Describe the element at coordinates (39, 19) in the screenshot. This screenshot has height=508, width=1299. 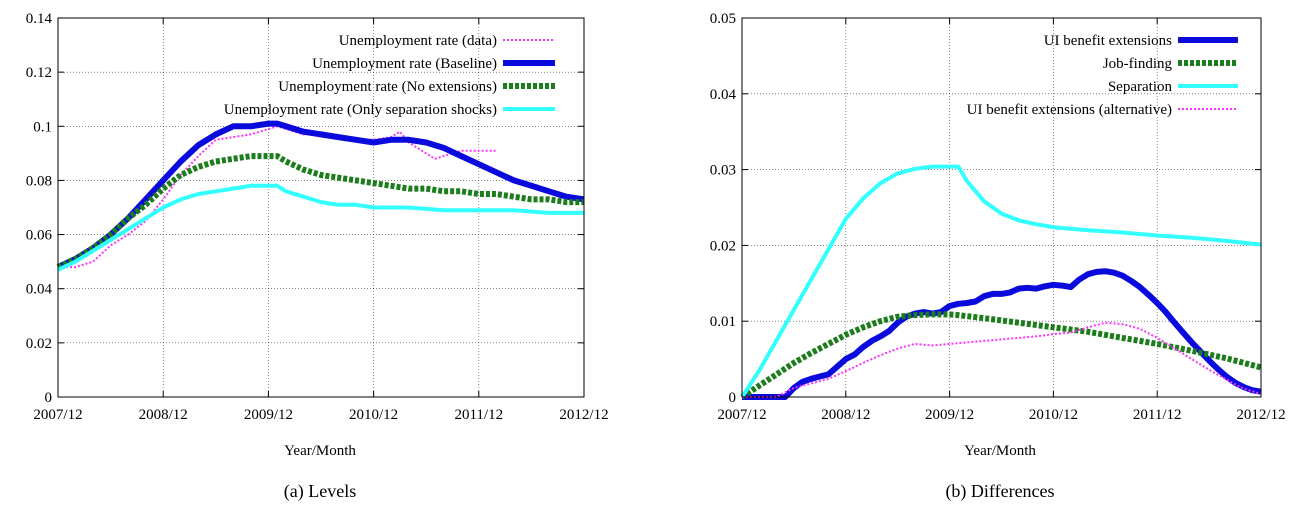
I see `y-tick-label: 0.14` at that location.